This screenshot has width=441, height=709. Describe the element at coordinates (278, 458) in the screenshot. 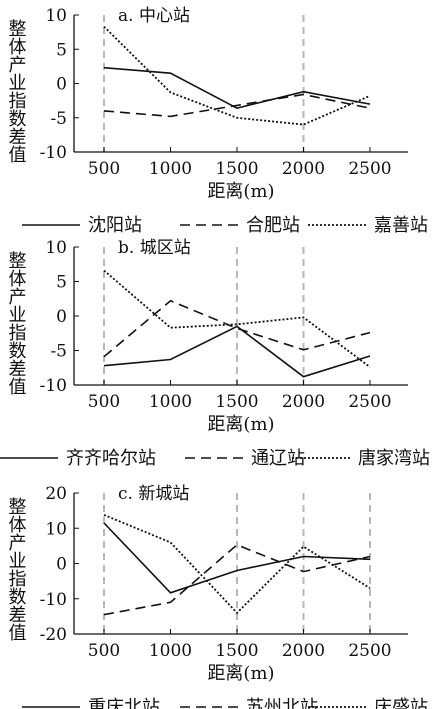

I see `legend-label: 通辽站` at that location.